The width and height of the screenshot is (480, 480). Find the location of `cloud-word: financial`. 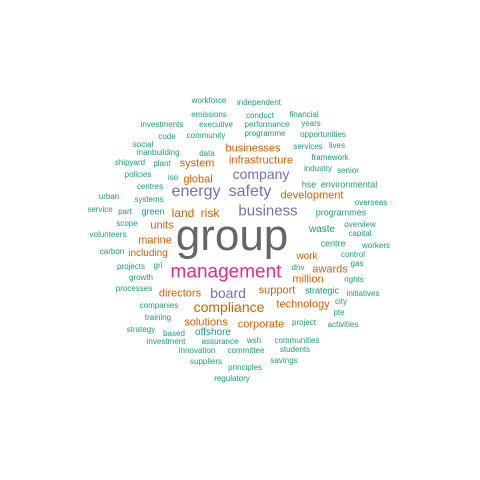

cloud-word: financial is located at coordinates (304, 114).